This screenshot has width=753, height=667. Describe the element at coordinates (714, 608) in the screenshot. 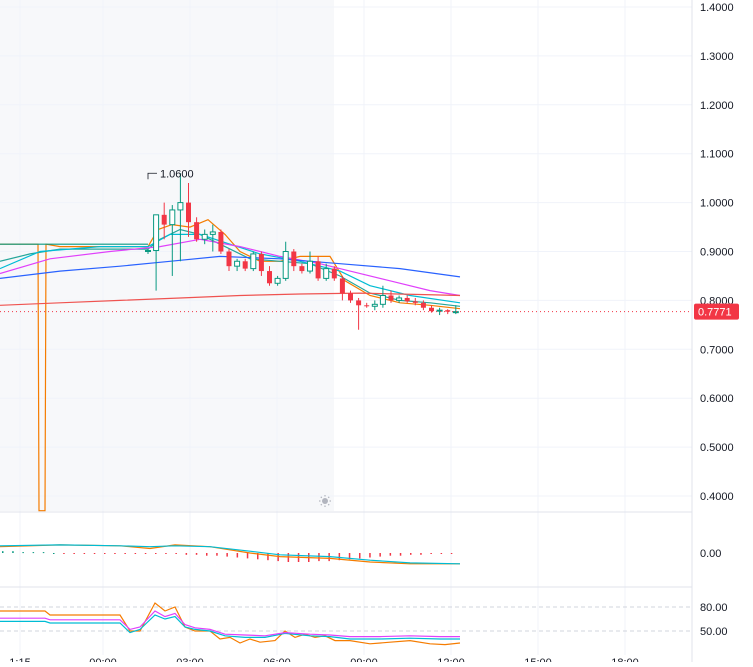

I see `rsi-tick-label: 80.00` at that location.